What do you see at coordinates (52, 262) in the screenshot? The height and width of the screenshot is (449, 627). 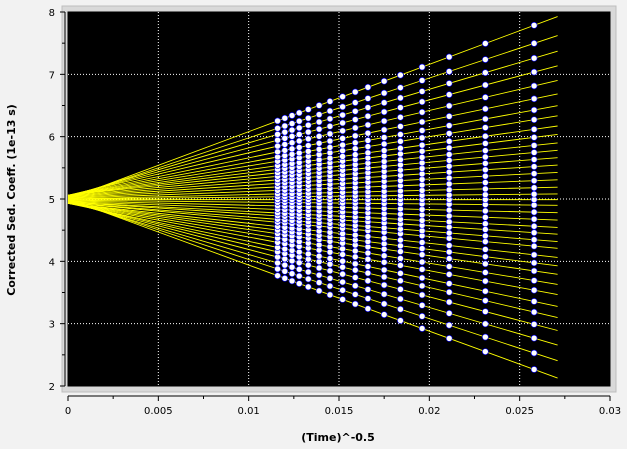 I see `y-tick-label: 4` at bounding box center [52, 262].